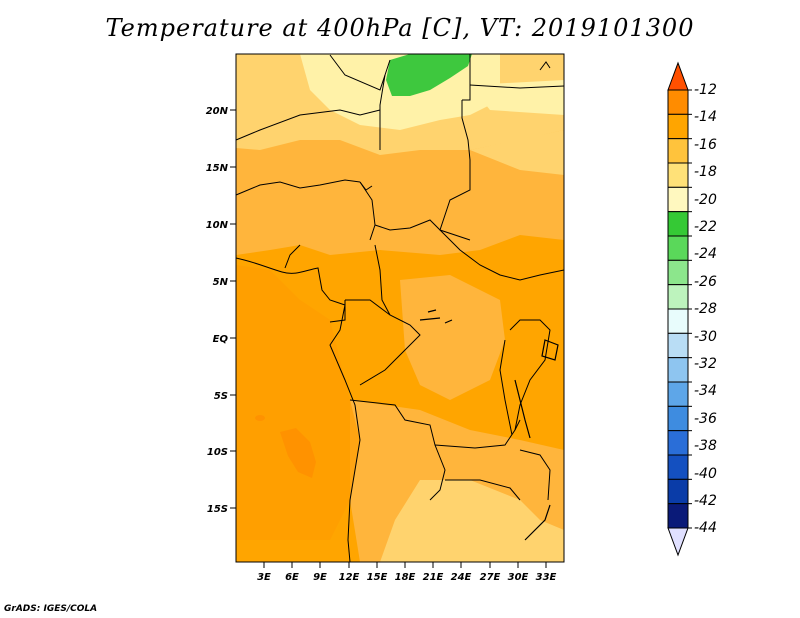 This screenshot has height=618, width=800. Describe the element at coordinates (705, 337) in the screenshot. I see `colorbar-label: -30` at that location.